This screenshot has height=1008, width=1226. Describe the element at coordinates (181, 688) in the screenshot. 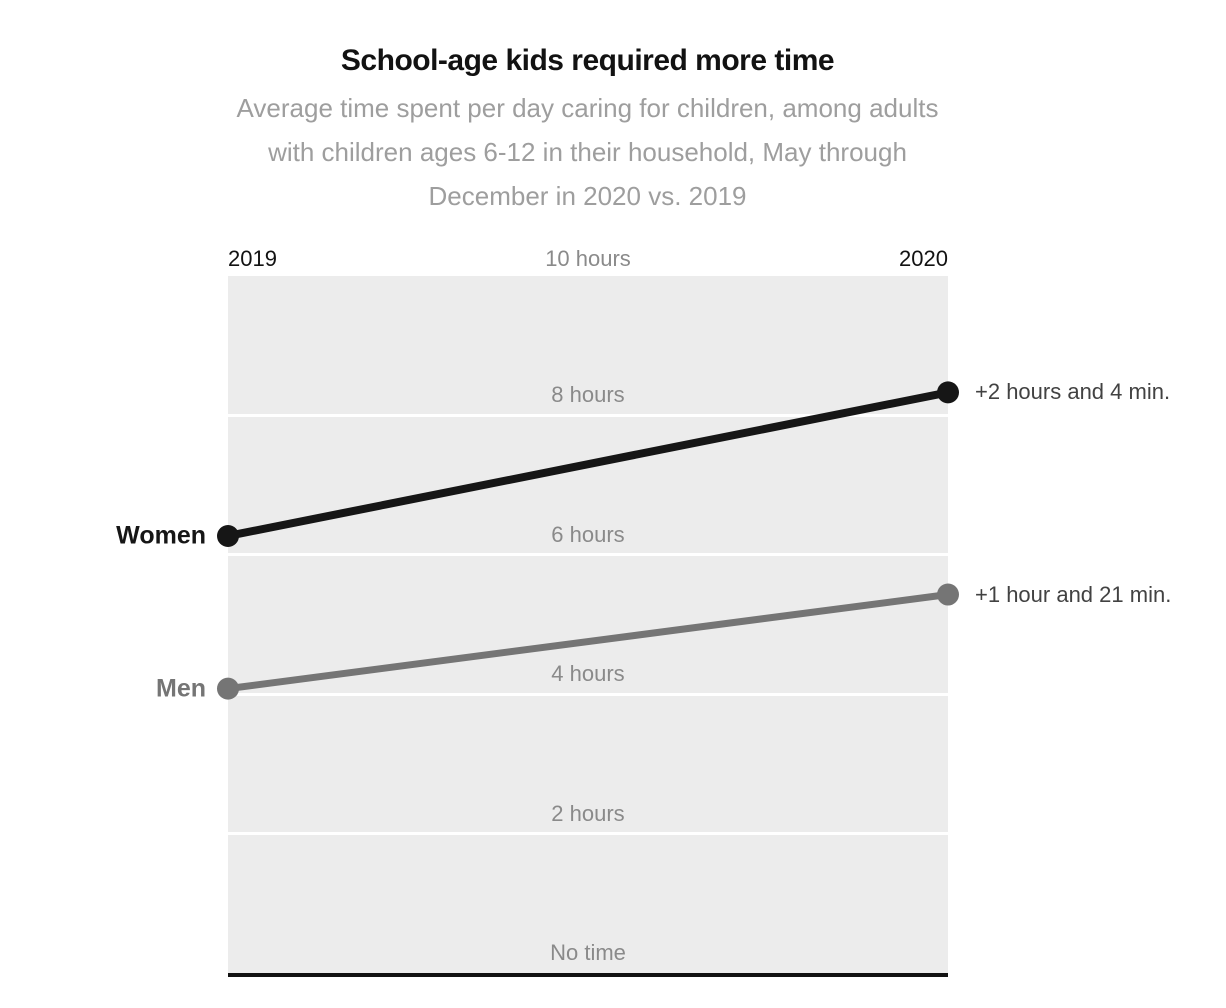

I see `series-label-men: Men` at that location.